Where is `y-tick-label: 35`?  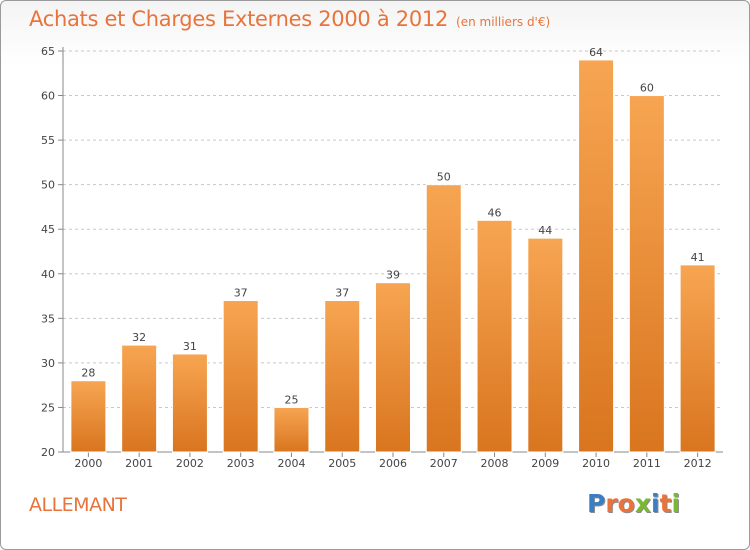 y-tick-label: 35 is located at coordinates (48, 318).